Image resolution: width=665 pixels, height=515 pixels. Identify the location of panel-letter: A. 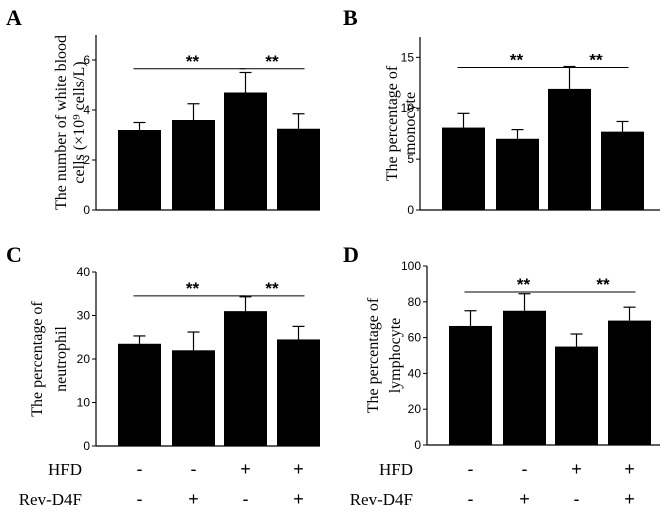
(14, 17).